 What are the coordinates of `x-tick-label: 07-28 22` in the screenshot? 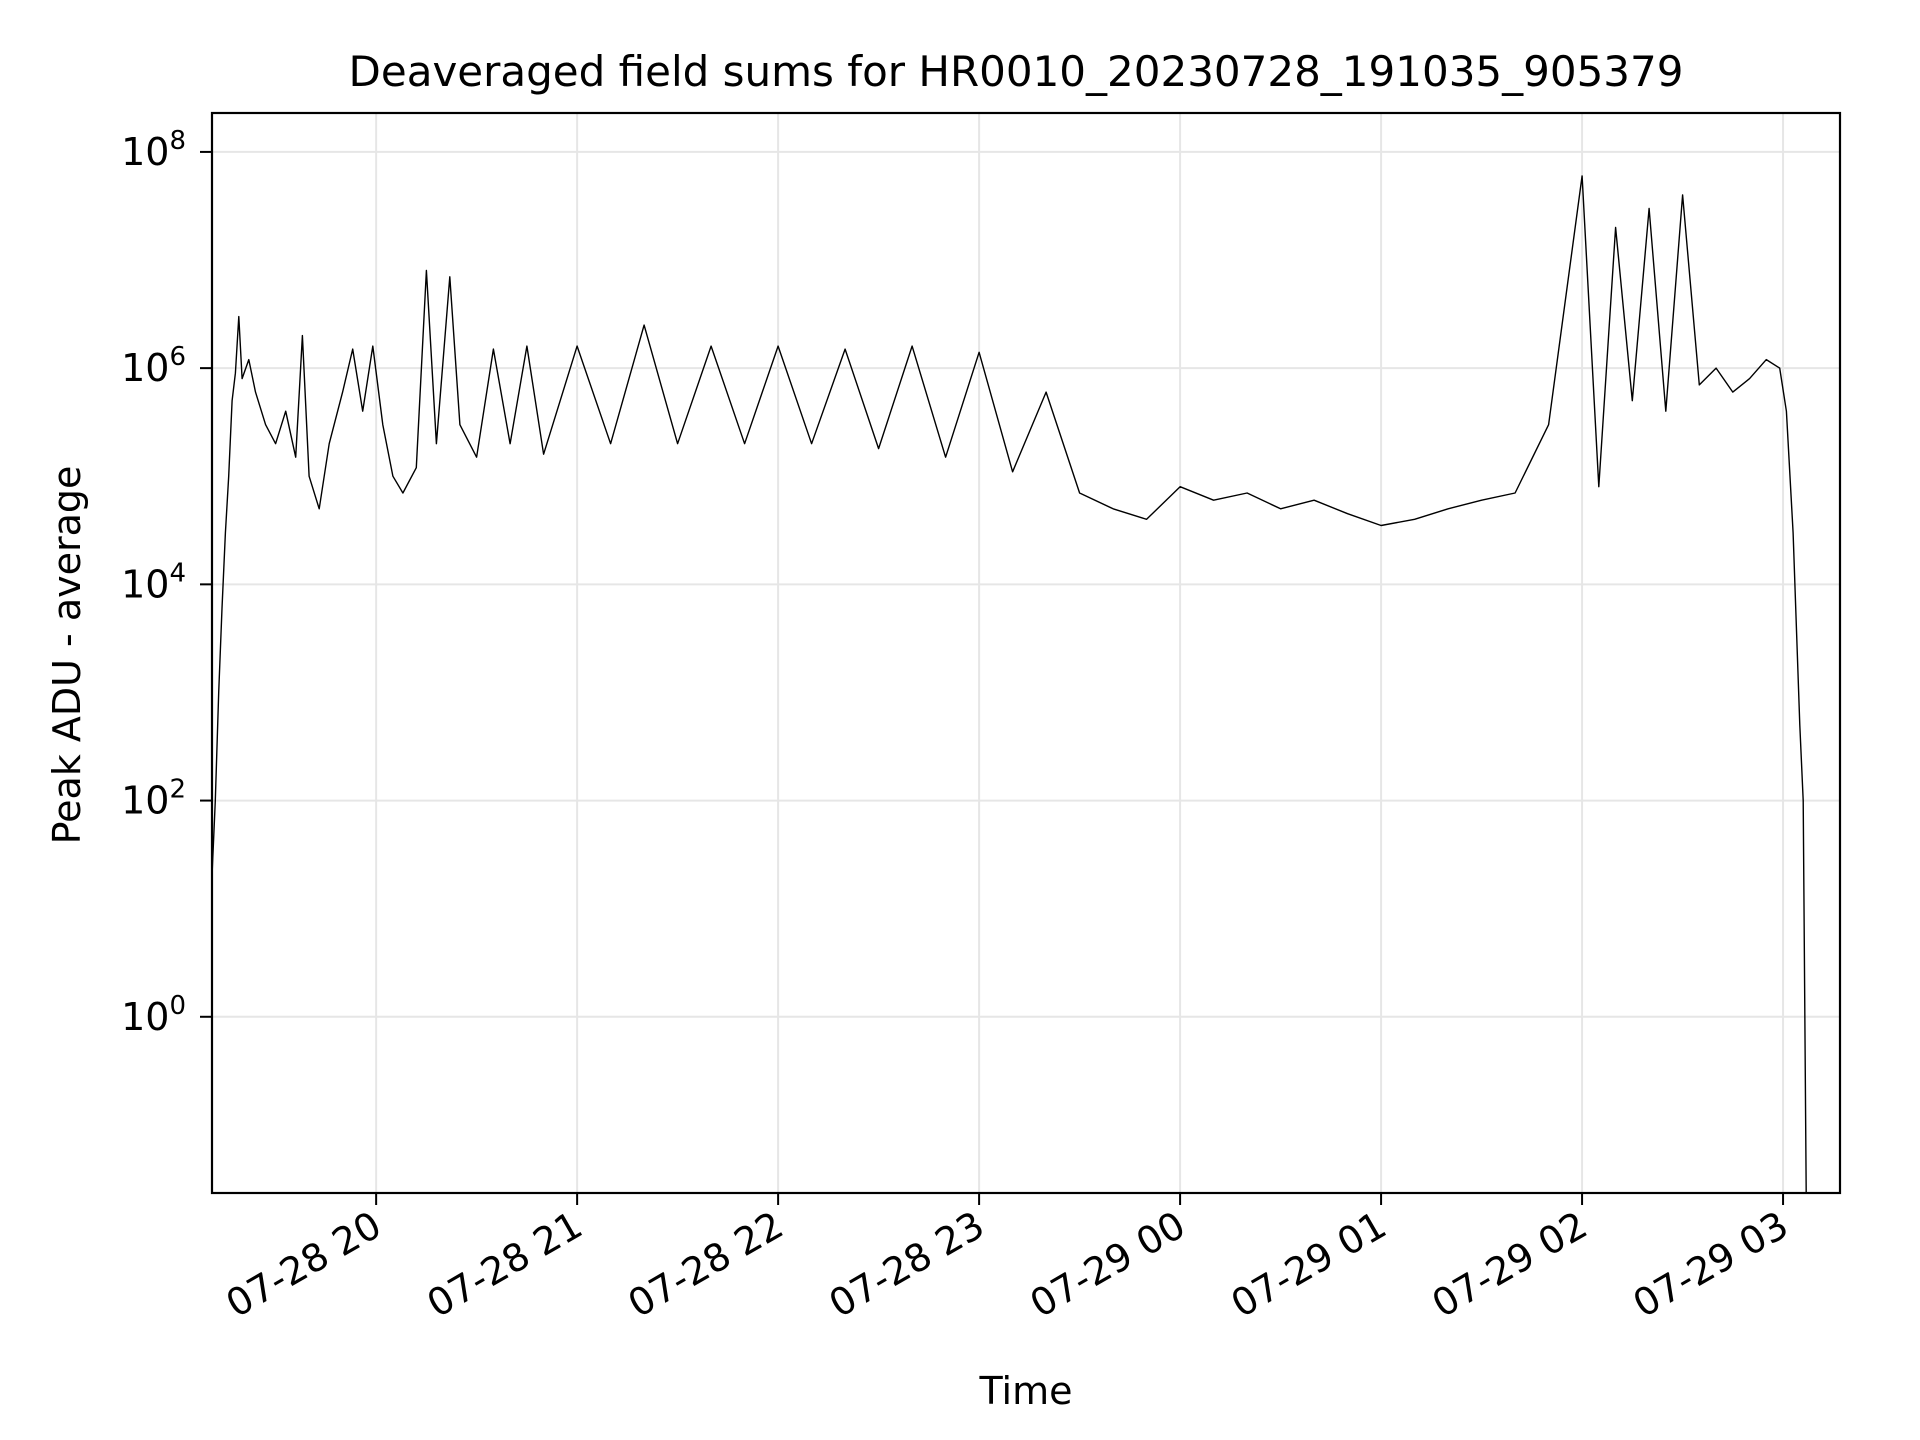 It's located at (706, 1265).